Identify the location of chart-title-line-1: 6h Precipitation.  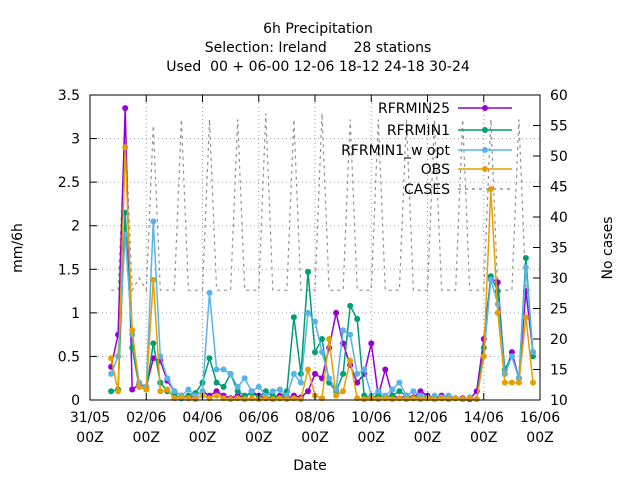
(318, 29).